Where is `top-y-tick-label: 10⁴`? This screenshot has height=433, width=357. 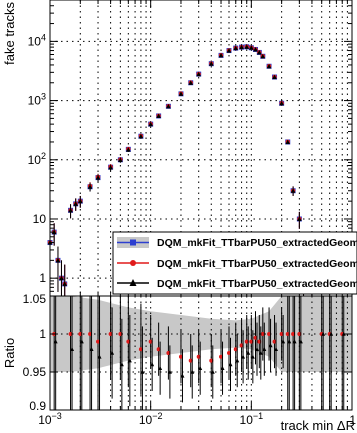 top-y-tick-label: 10⁴ is located at coordinates (37, 40).